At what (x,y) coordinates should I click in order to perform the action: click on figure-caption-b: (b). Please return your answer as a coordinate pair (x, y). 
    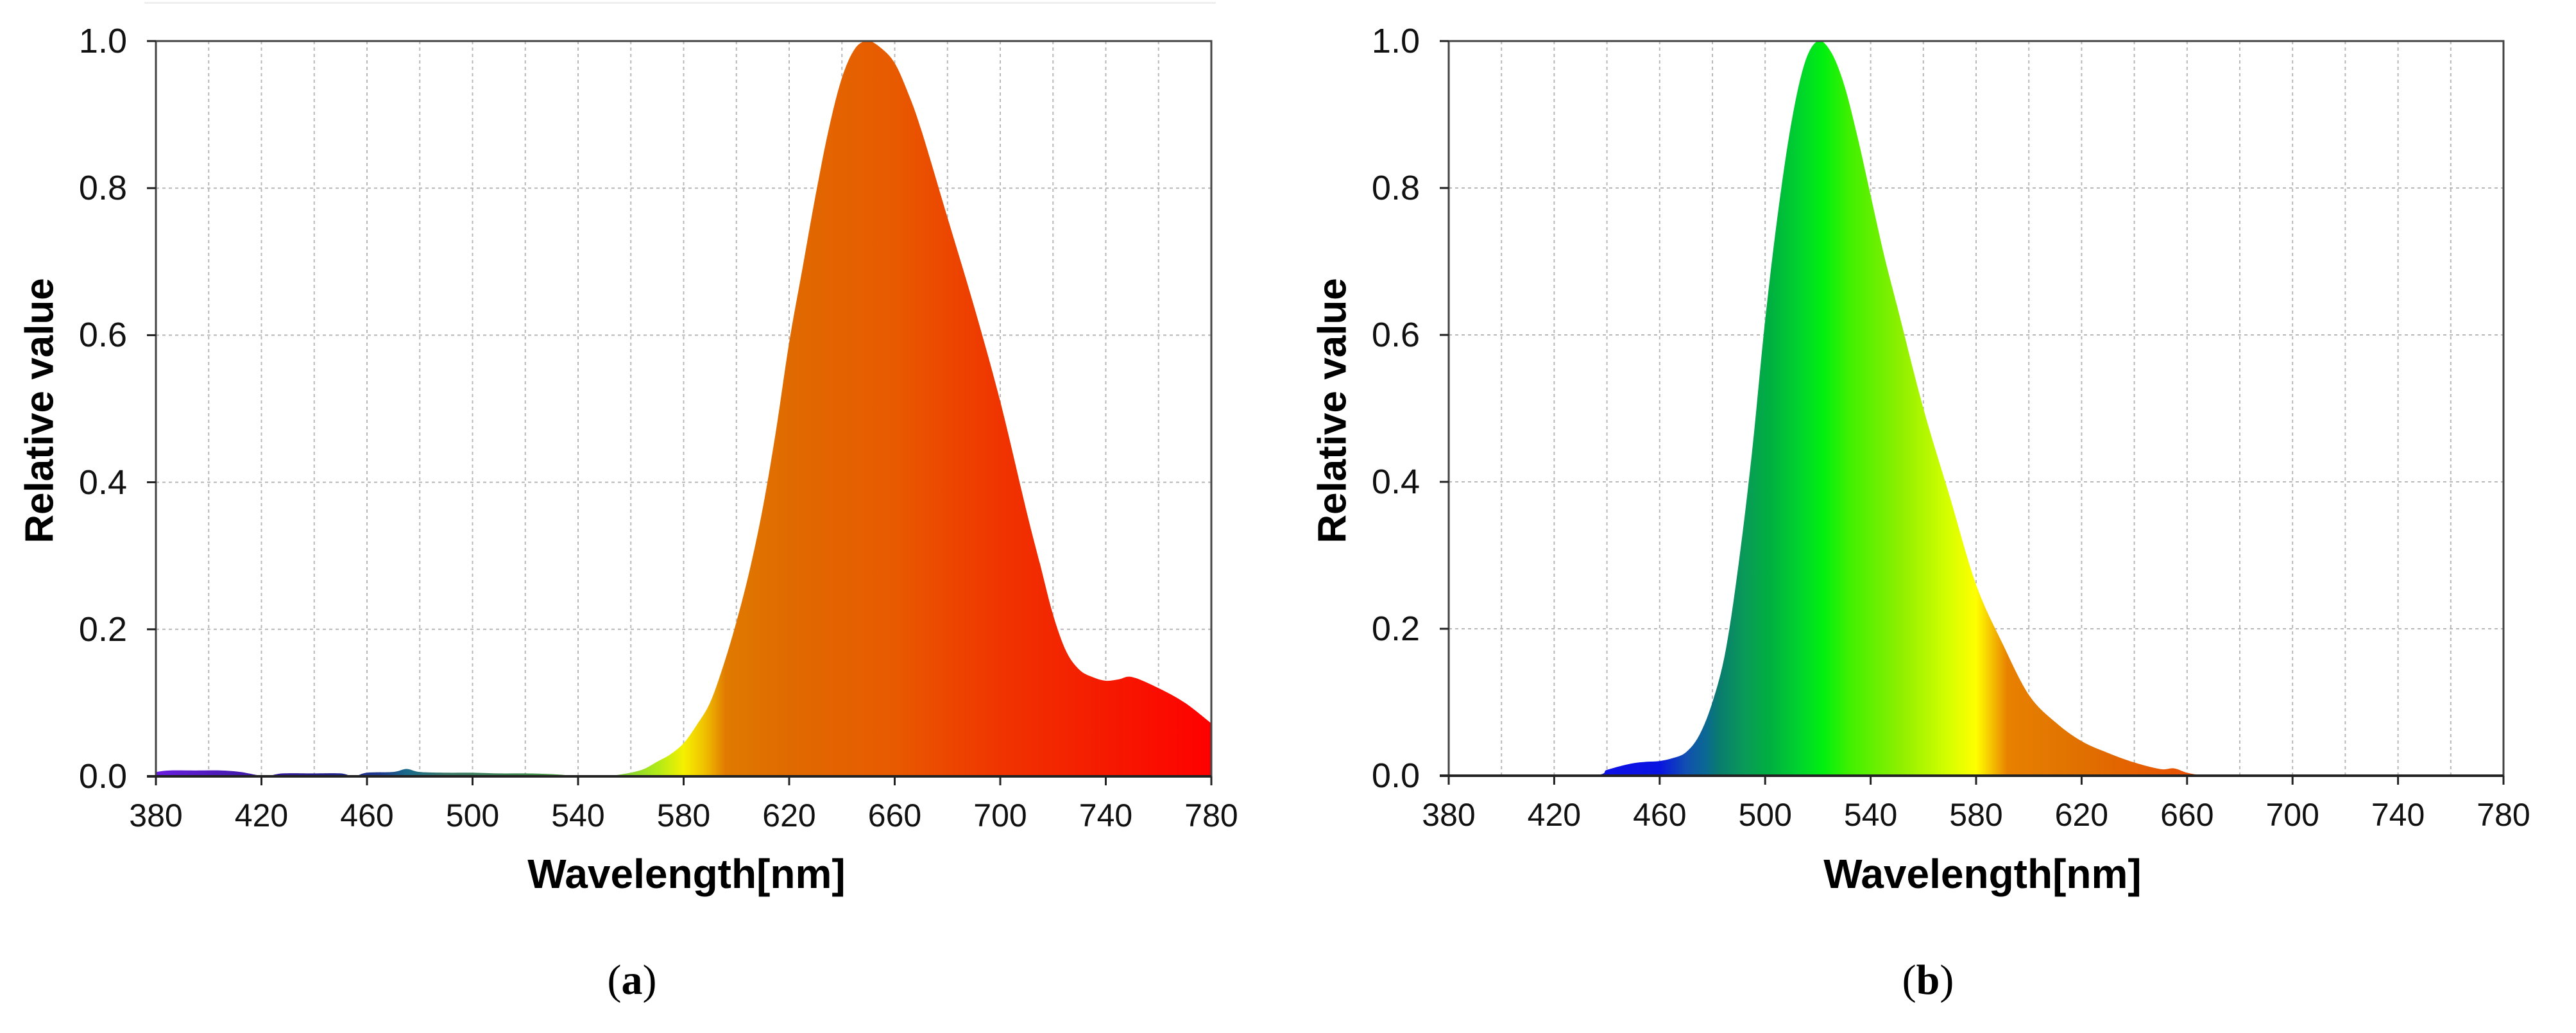
    Looking at the image, I should click on (1928, 980).